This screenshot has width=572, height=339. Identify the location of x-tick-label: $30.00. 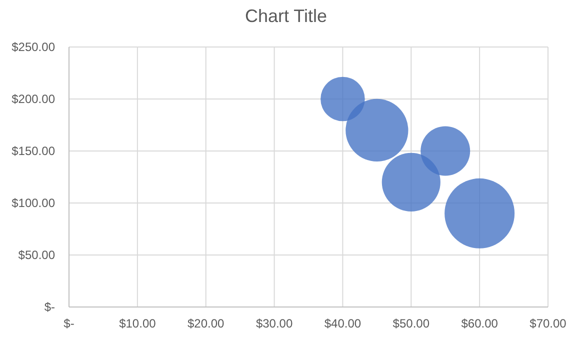
(274, 323).